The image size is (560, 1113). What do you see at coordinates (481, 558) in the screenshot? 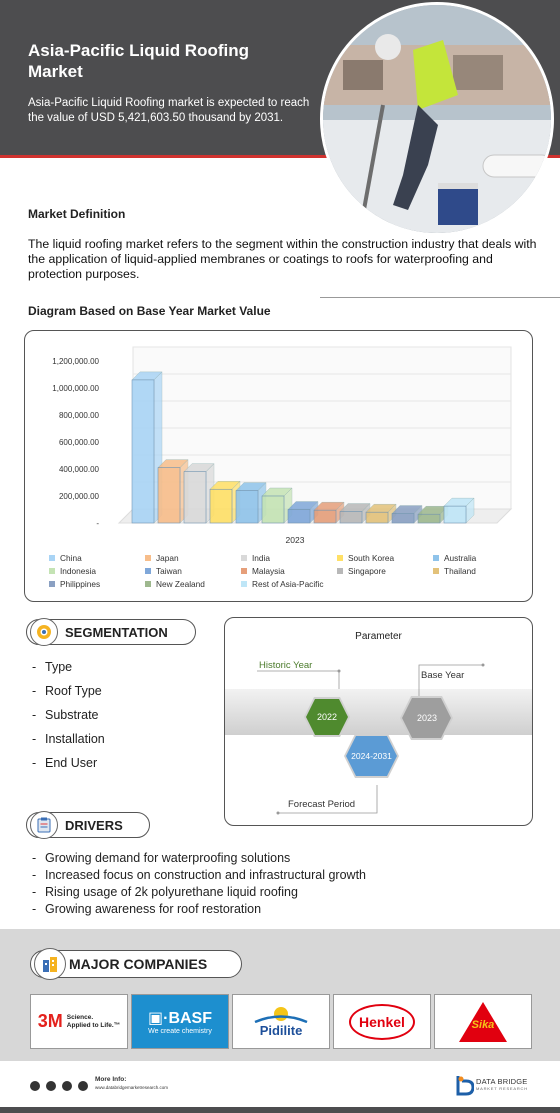
I see `legend-item: Australia` at bounding box center [481, 558].